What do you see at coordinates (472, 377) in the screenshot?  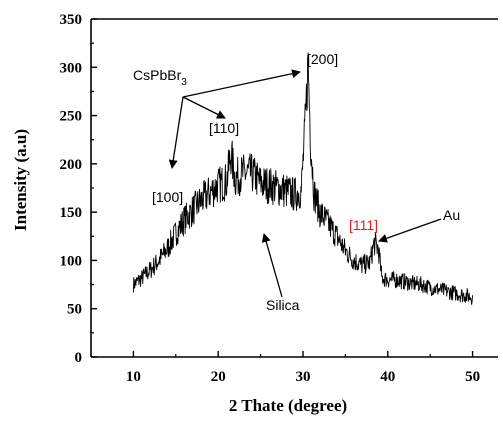 I see `x-tick-label: 50` at bounding box center [472, 377].